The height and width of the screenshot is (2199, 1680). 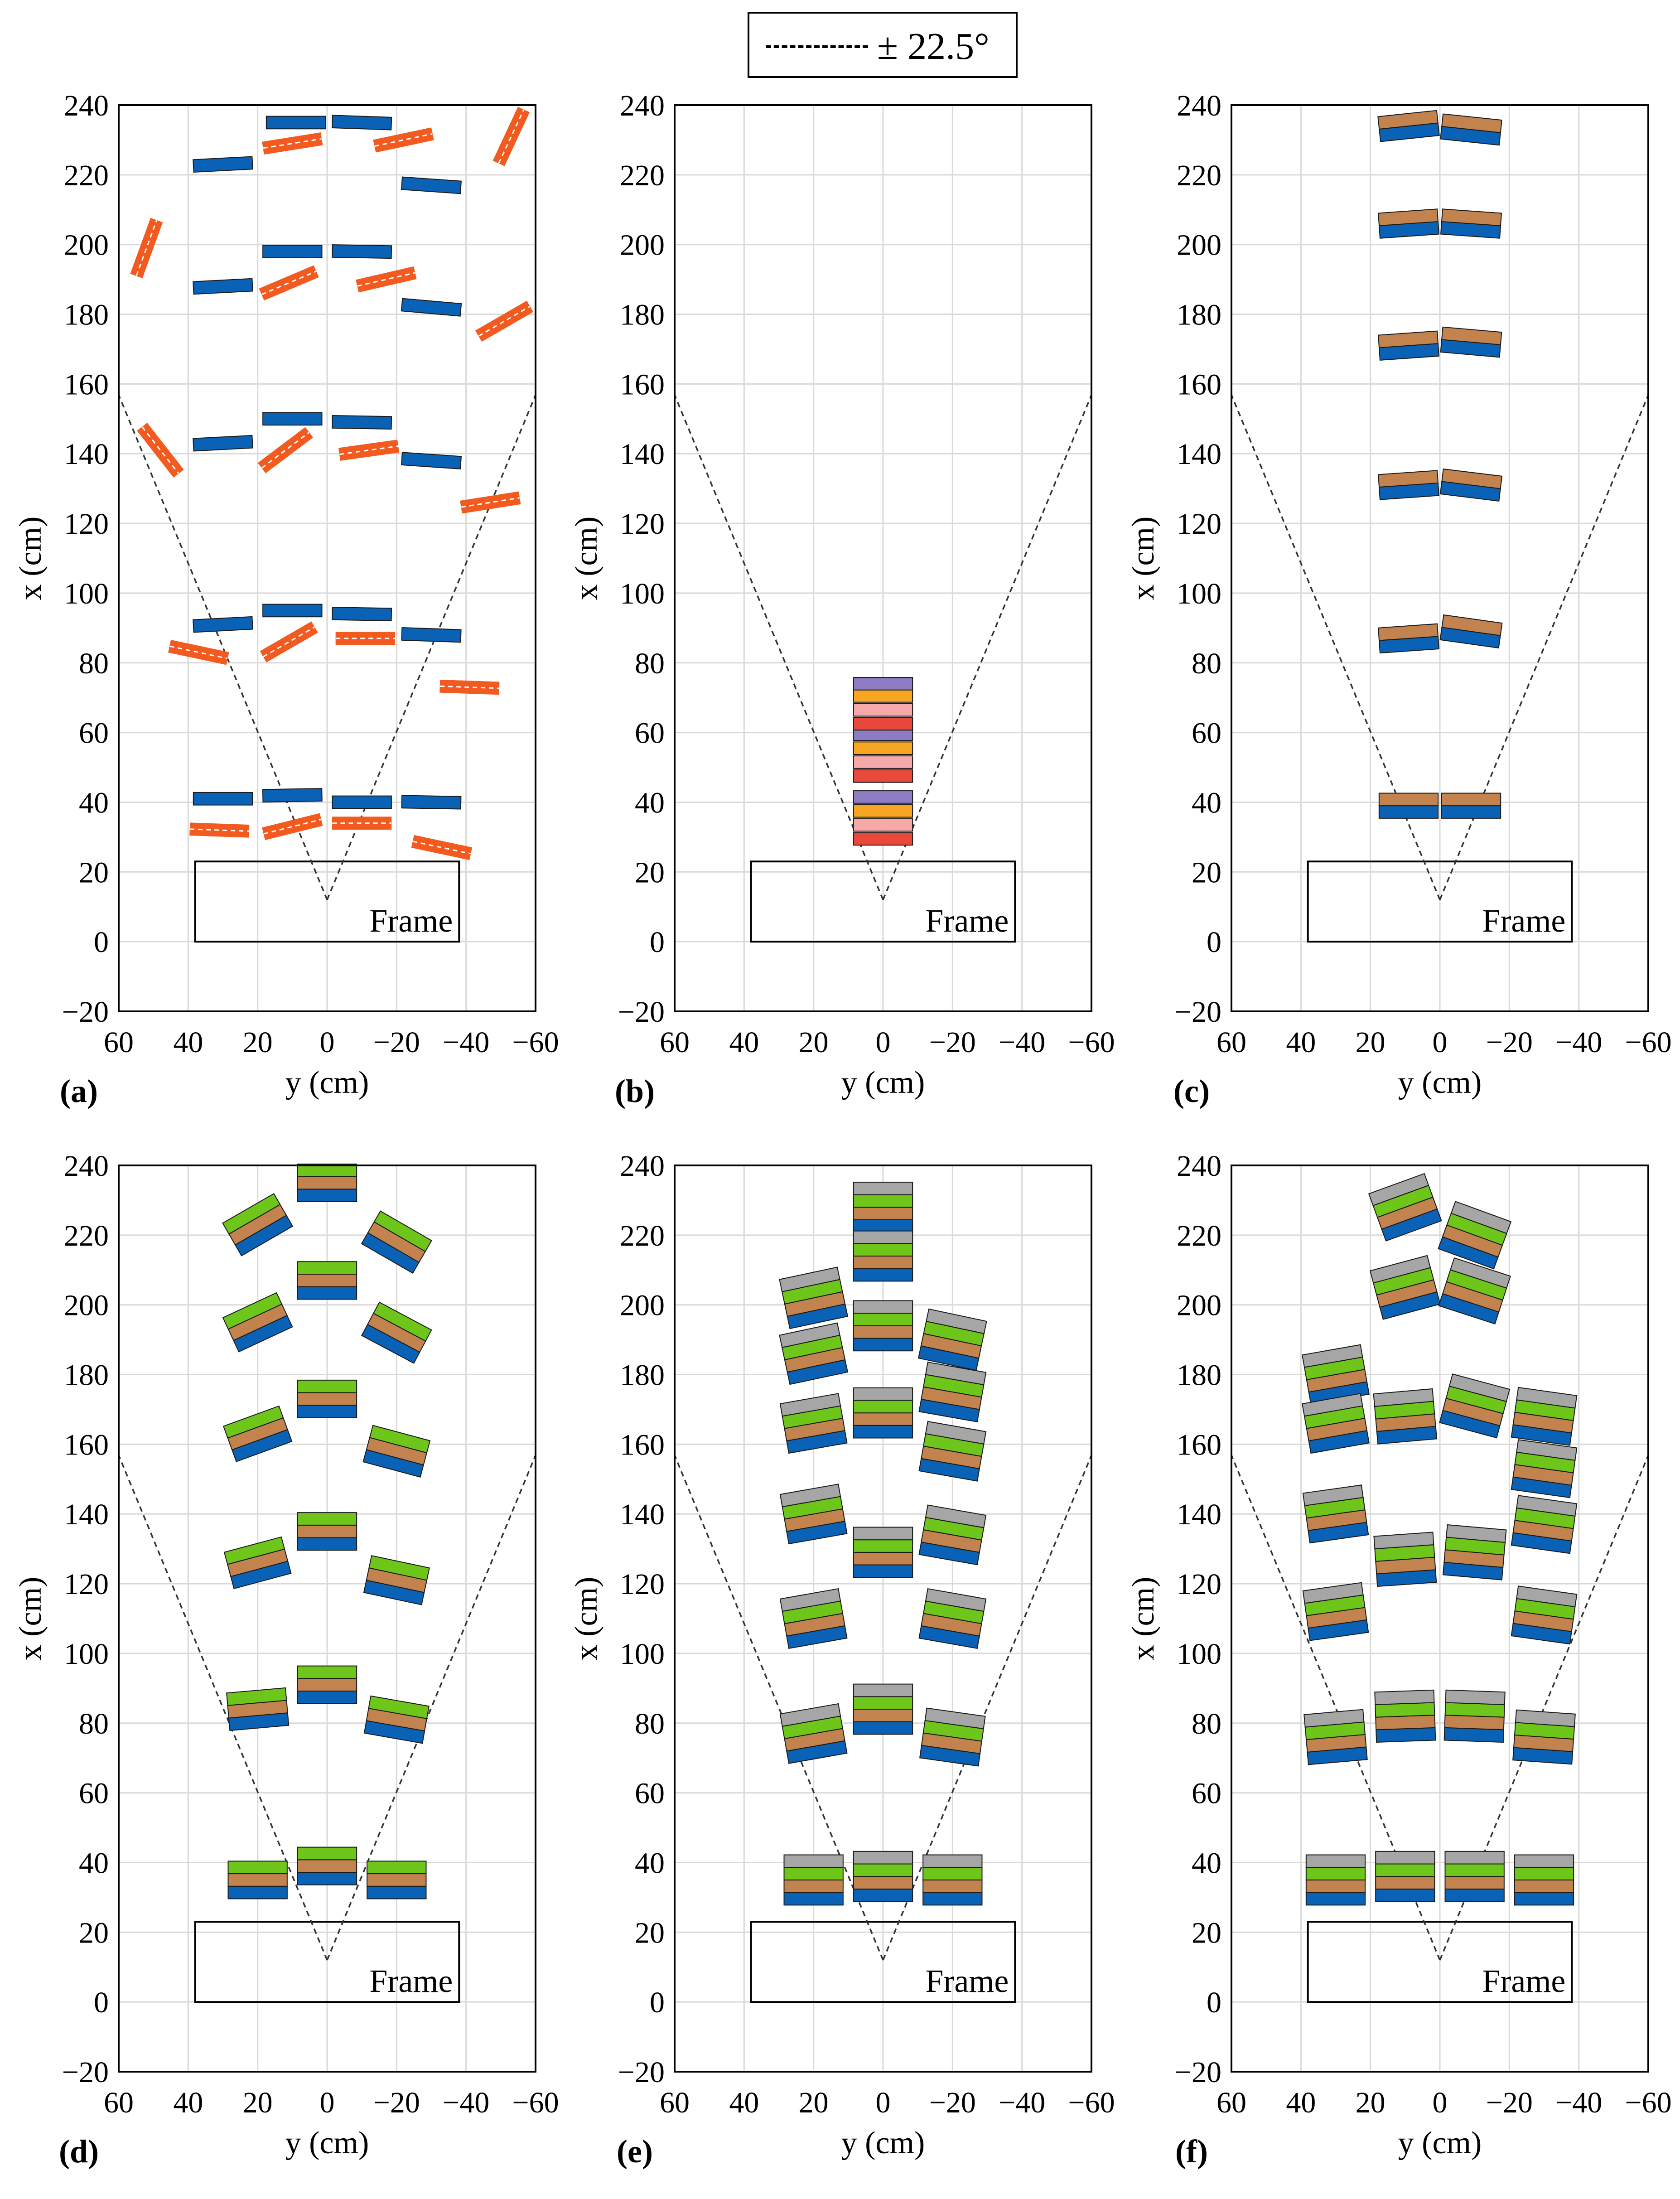 What do you see at coordinates (675, 1043) in the screenshot?
I see `x-tick-label: 60` at bounding box center [675, 1043].